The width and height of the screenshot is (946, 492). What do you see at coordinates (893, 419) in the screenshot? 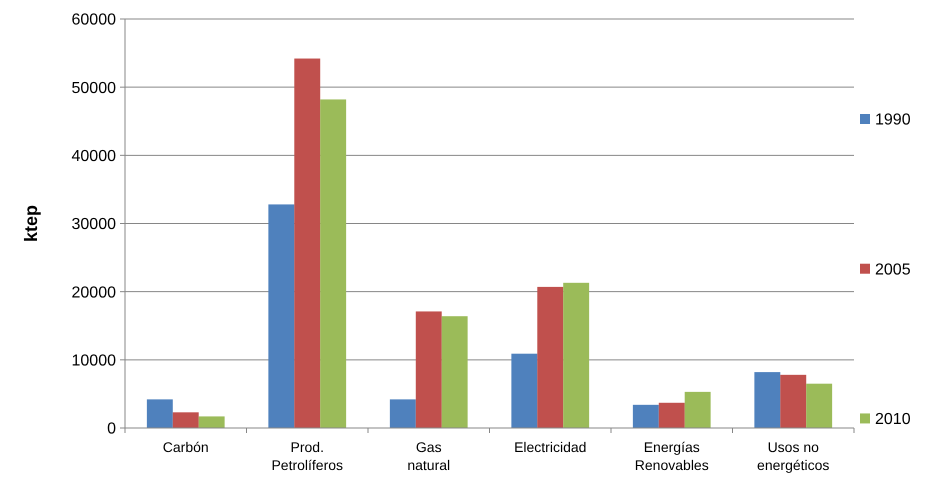
I see `legend-label: 2010` at bounding box center [893, 419].